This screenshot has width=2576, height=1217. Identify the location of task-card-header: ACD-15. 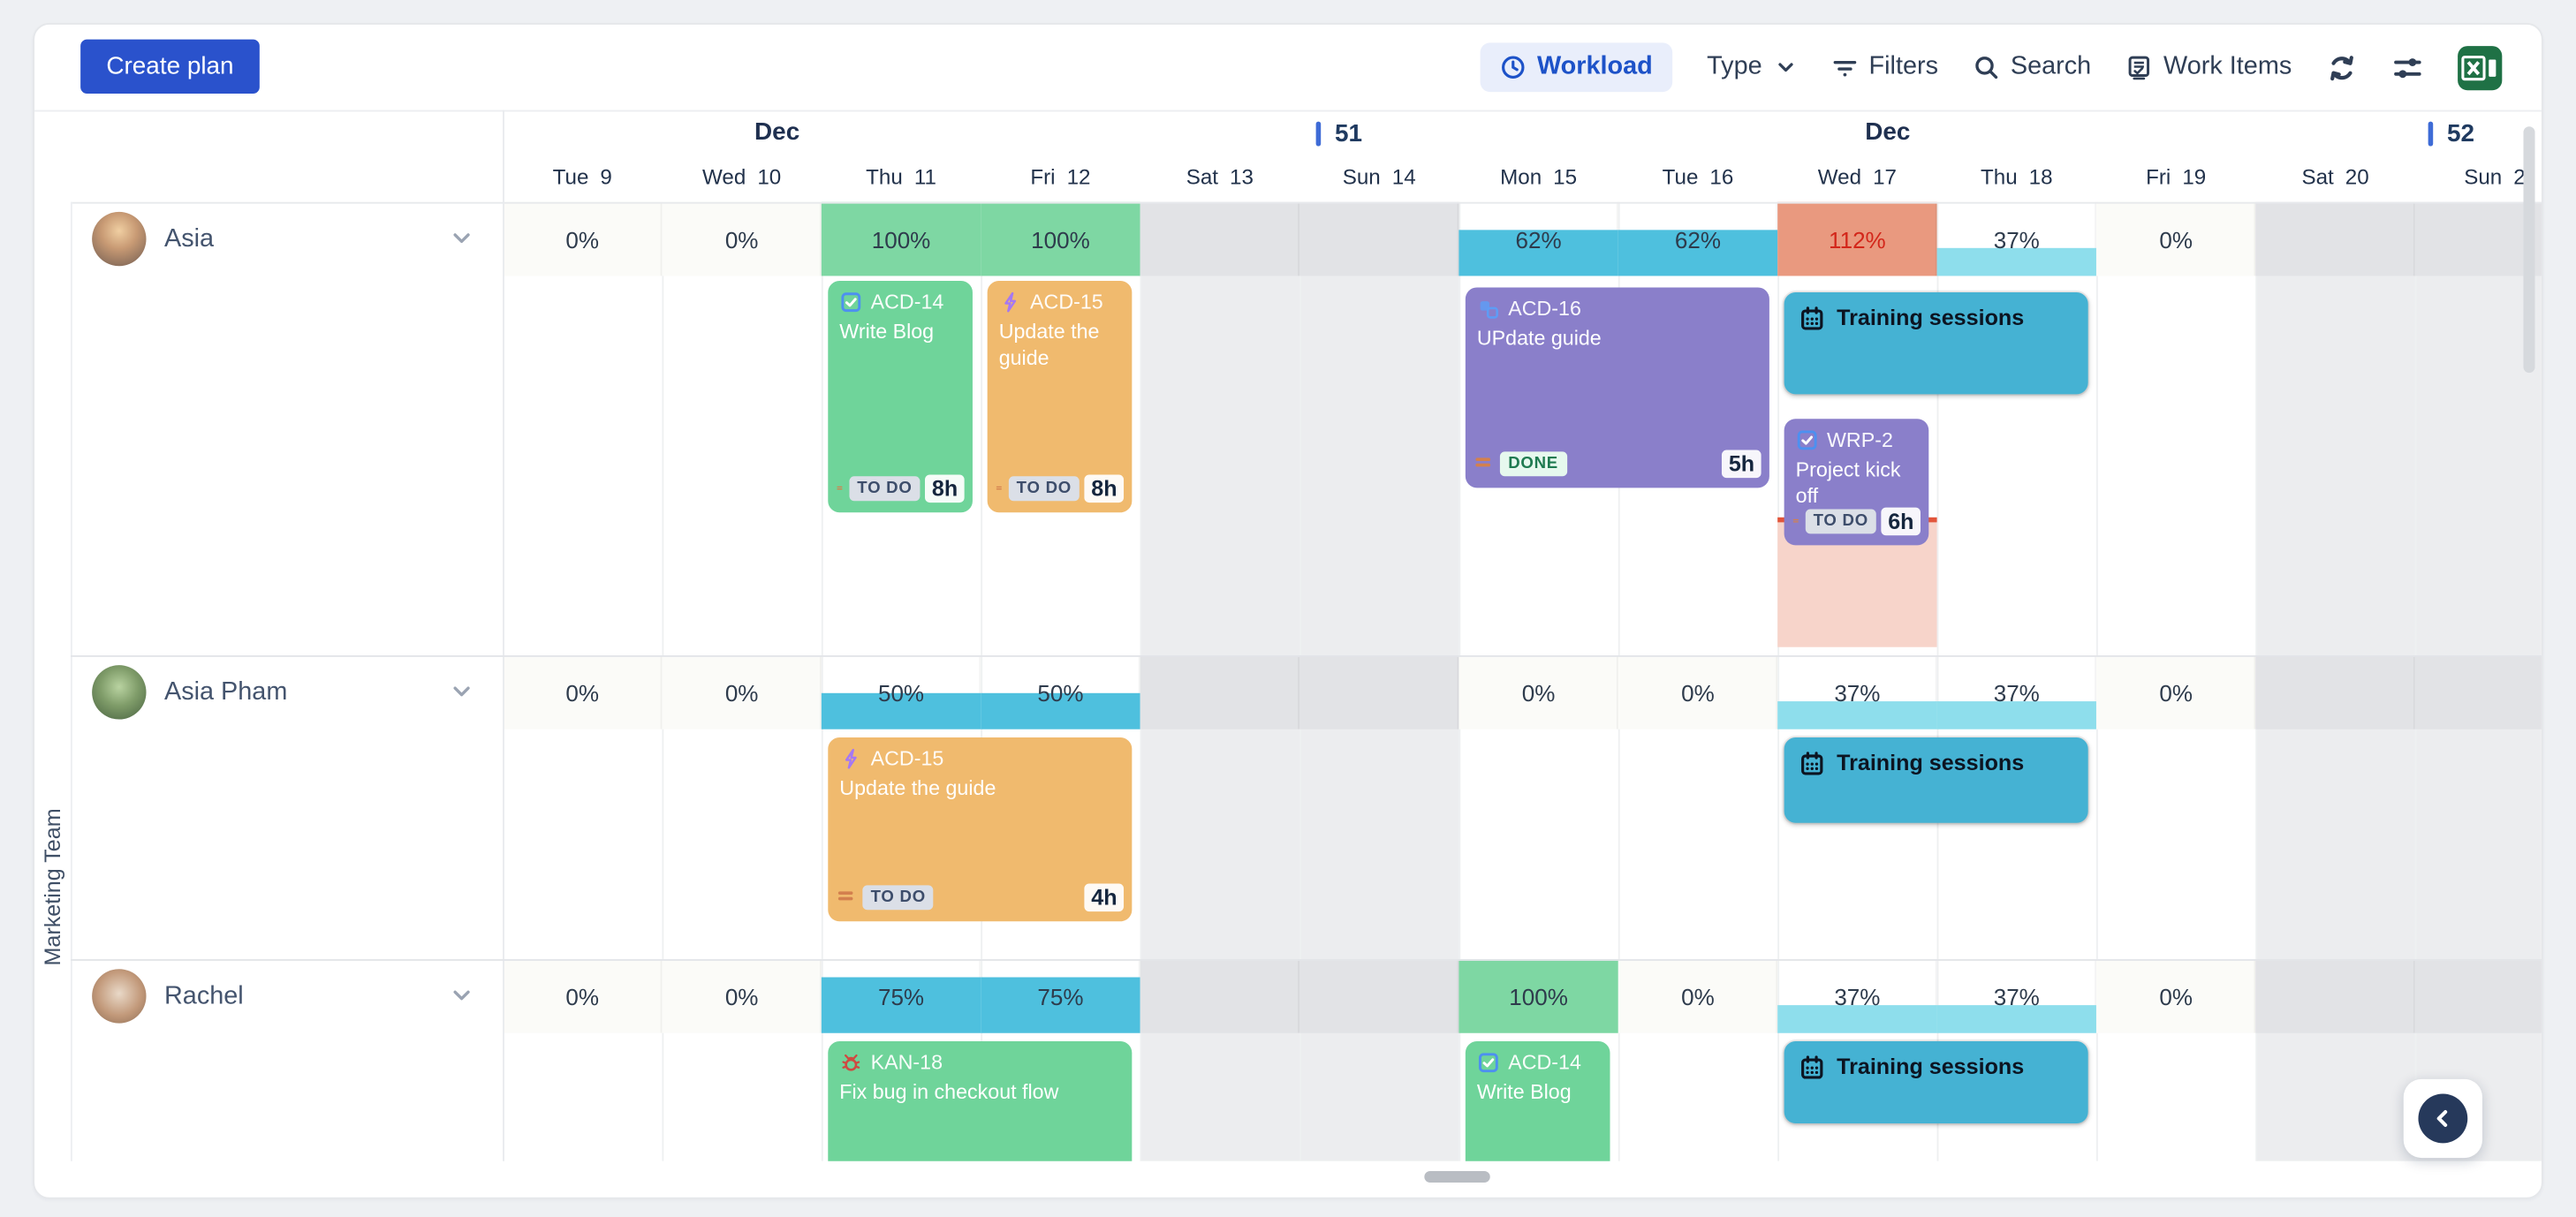
(1060, 302).